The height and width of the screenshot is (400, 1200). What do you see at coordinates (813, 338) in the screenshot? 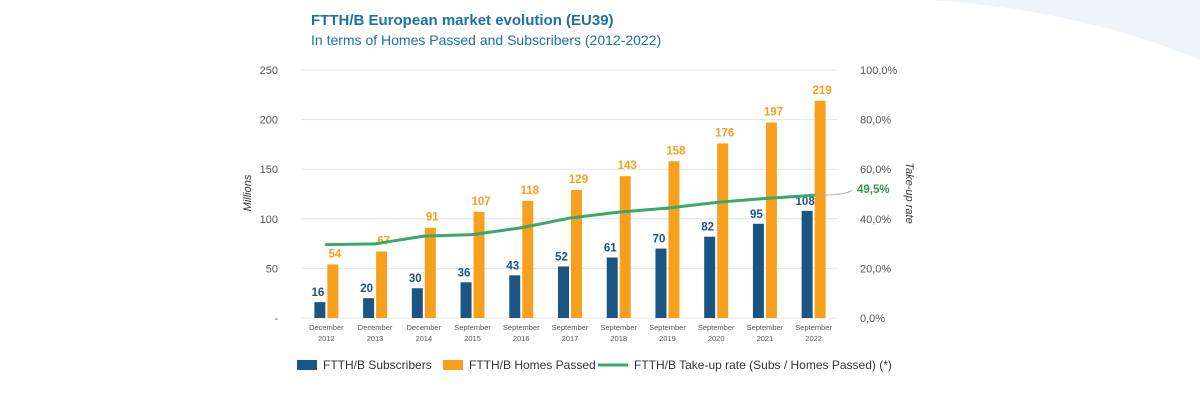
I see `x-tick-label-year: 2022` at bounding box center [813, 338].